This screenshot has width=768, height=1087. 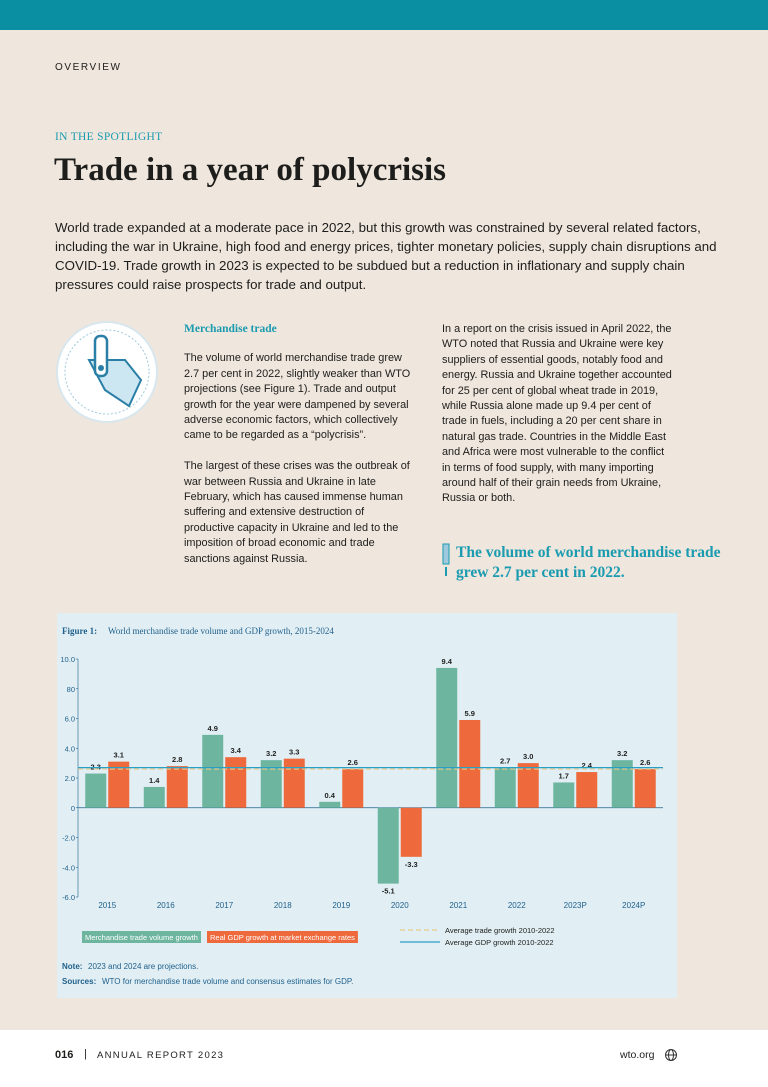 What do you see at coordinates (637, 1055) in the screenshot?
I see `site: wto.org` at bounding box center [637, 1055].